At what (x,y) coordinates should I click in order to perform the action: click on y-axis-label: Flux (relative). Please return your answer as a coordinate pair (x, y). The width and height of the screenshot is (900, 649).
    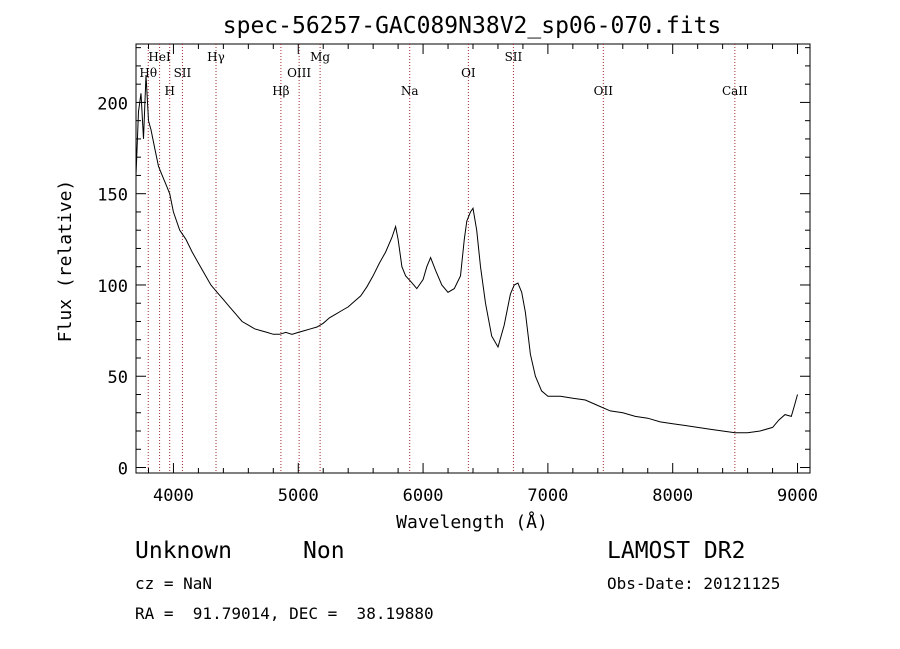
    Looking at the image, I should click on (65, 261).